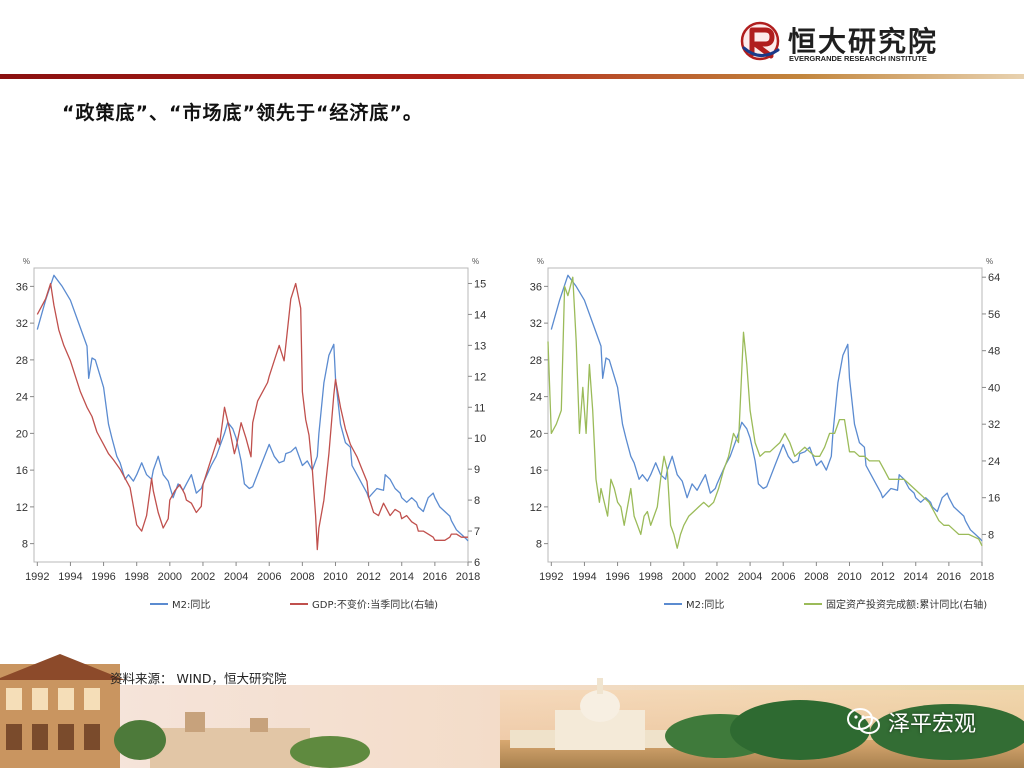  What do you see at coordinates (994, 499) in the screenshot?
I see `right-axis-tick-label: 16` at bounding box center [994, 499].